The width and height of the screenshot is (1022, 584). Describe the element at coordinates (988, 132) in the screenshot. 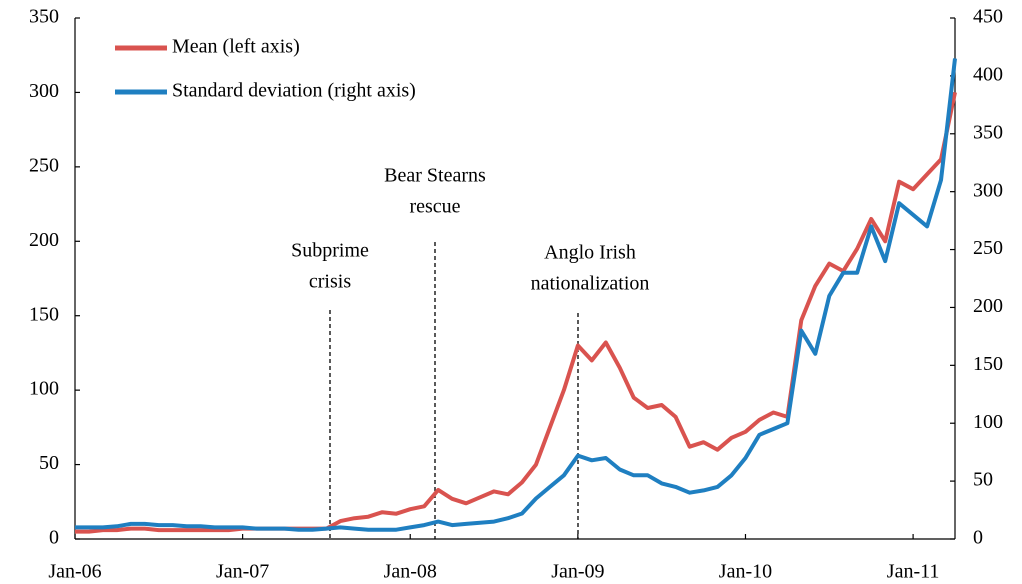

I see `y2-tick-label: 350` at that location.